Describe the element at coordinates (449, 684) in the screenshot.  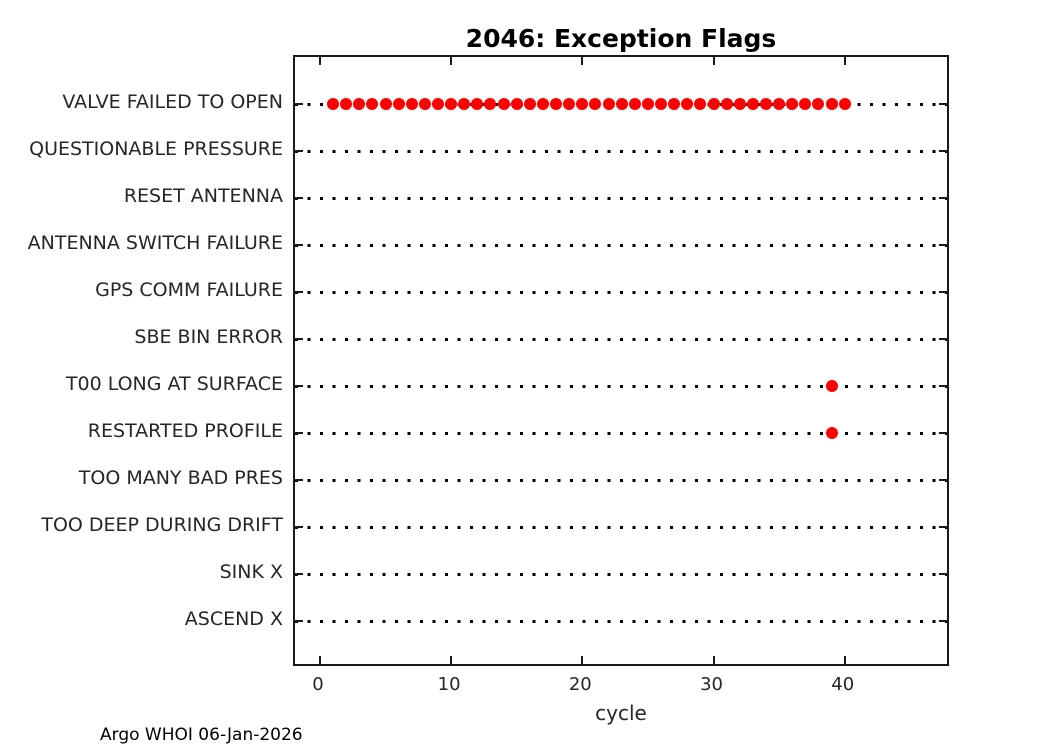
I see `x-tick-label: 10` at that location.